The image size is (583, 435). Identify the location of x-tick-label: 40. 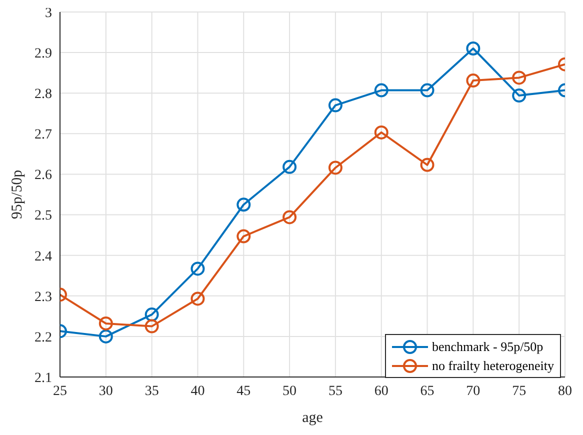
(197, 391).